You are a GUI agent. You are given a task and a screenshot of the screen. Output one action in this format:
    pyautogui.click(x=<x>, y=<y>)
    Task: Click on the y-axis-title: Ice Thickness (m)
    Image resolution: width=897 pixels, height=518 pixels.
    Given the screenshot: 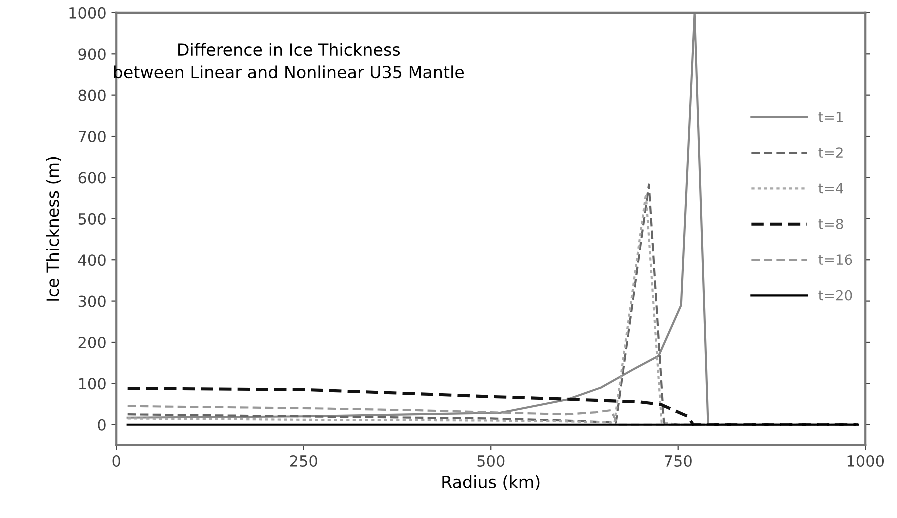 What is the action you would take?
    pyautogui.click(x=54, y=229)
    